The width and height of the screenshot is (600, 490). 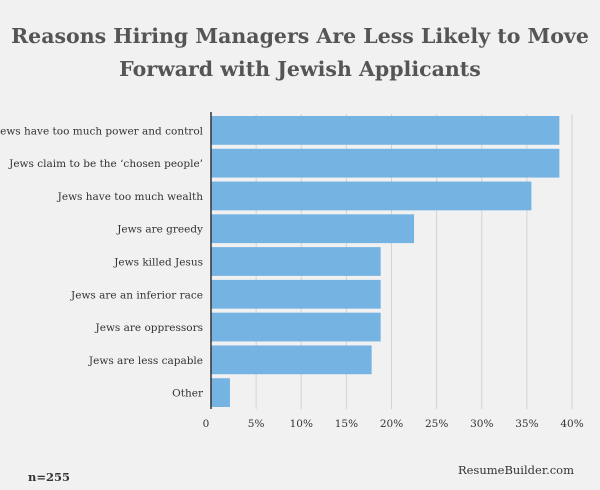 I want to click on x-tick-label-5: 25%, so click(x=436, y=424).